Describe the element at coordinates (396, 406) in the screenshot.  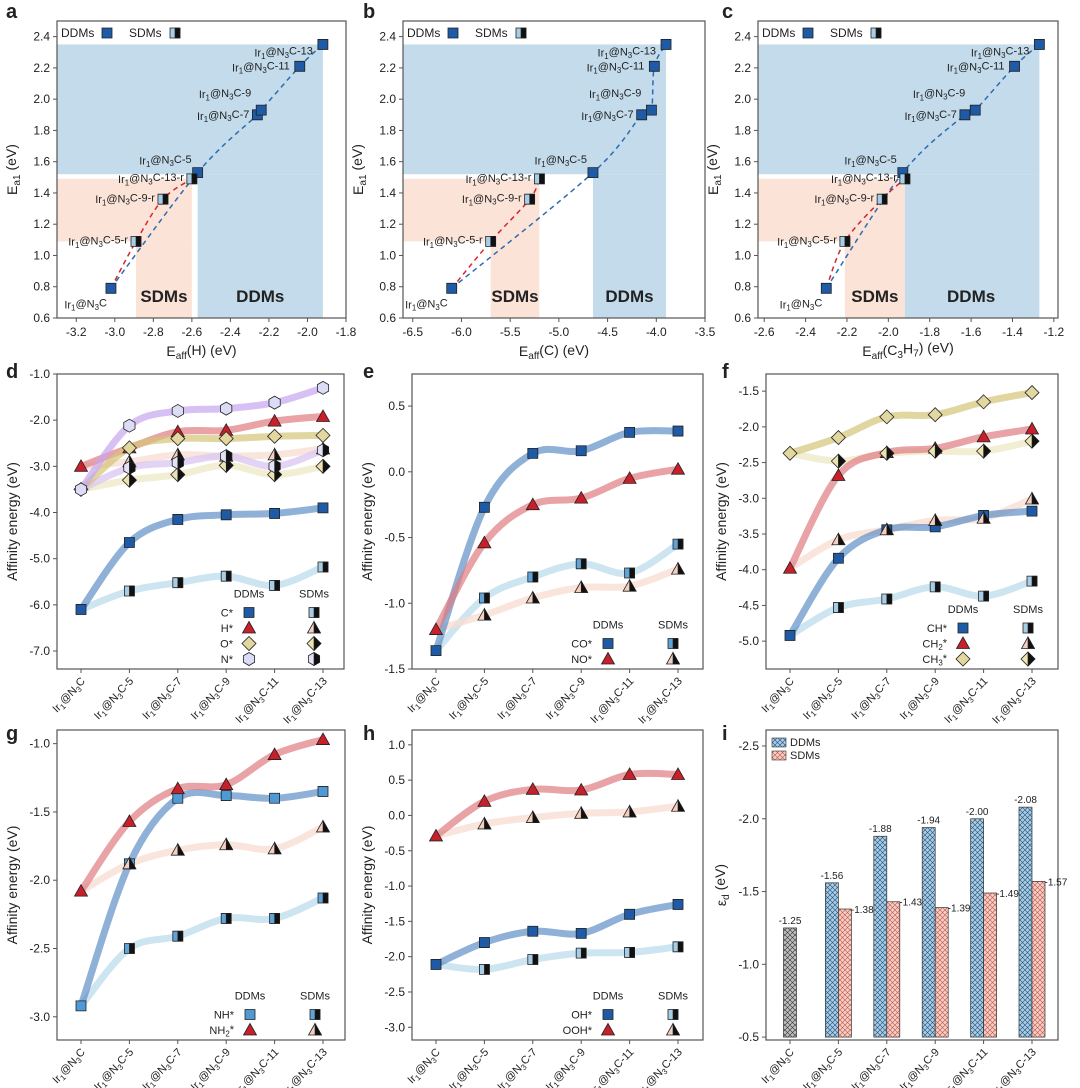
I see `y-tick-label: 0.5` at that location.